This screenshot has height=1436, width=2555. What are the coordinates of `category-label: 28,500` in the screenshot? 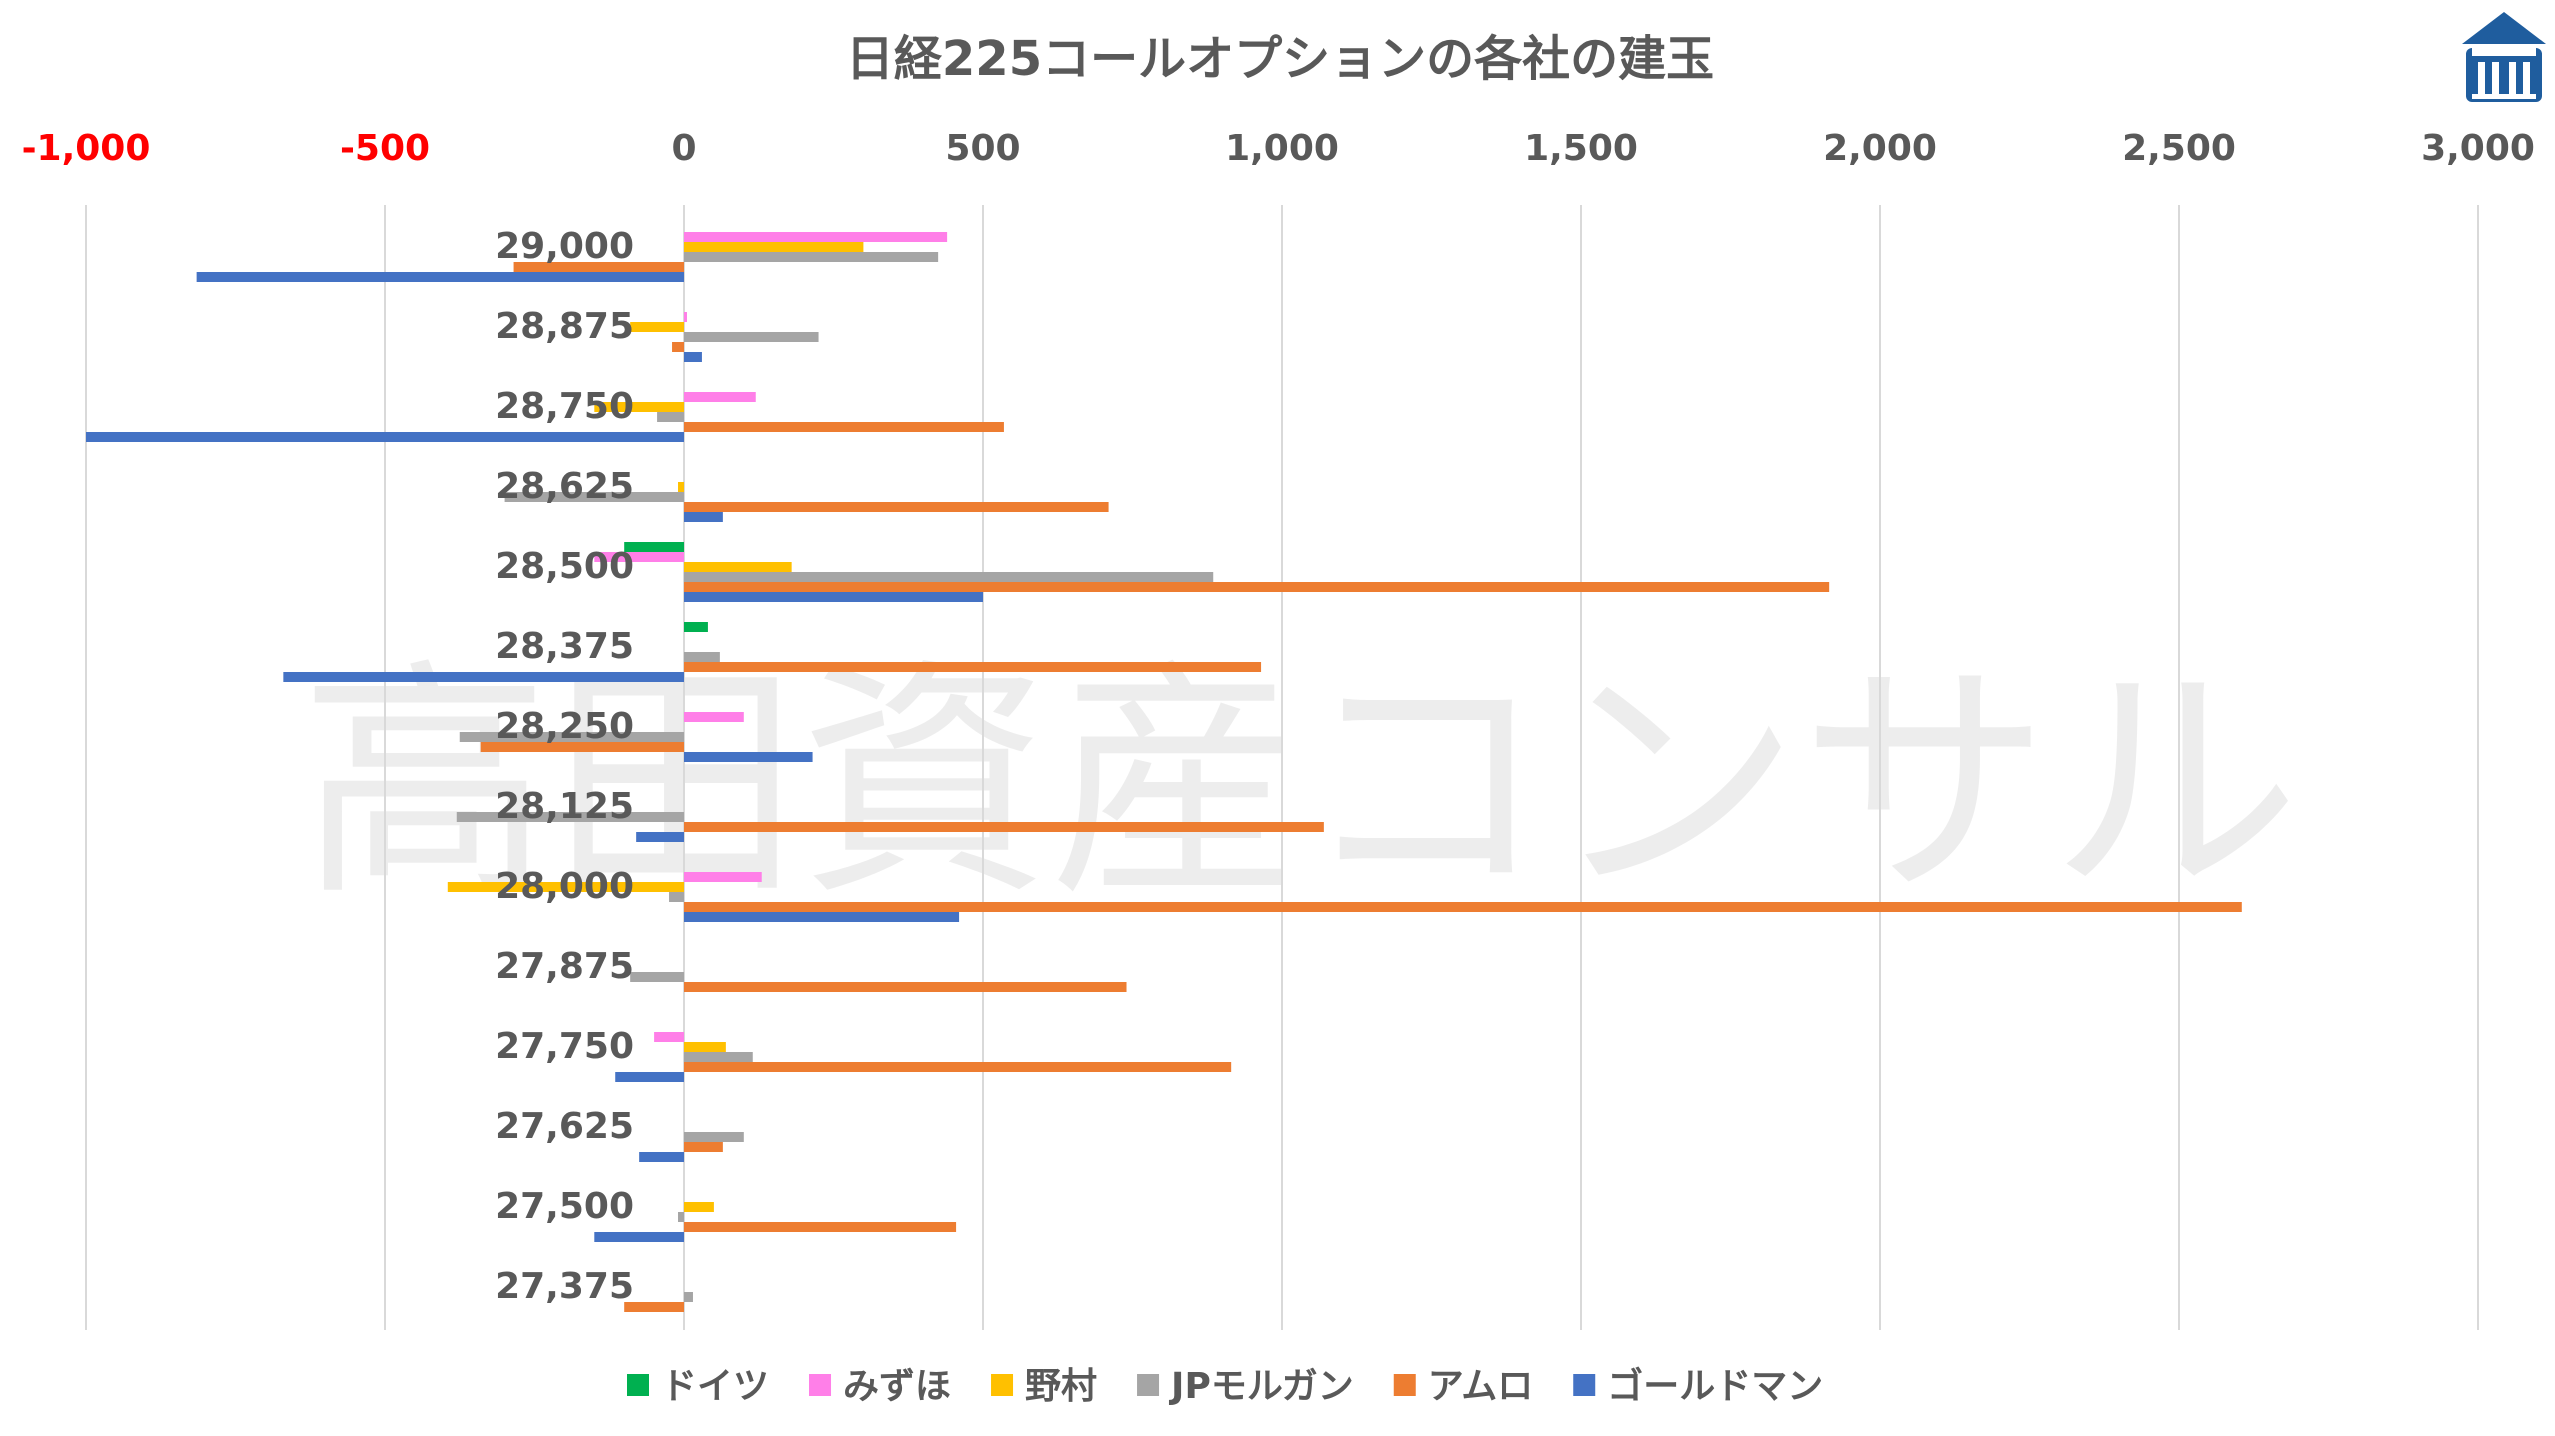 It's located at (564, 566).